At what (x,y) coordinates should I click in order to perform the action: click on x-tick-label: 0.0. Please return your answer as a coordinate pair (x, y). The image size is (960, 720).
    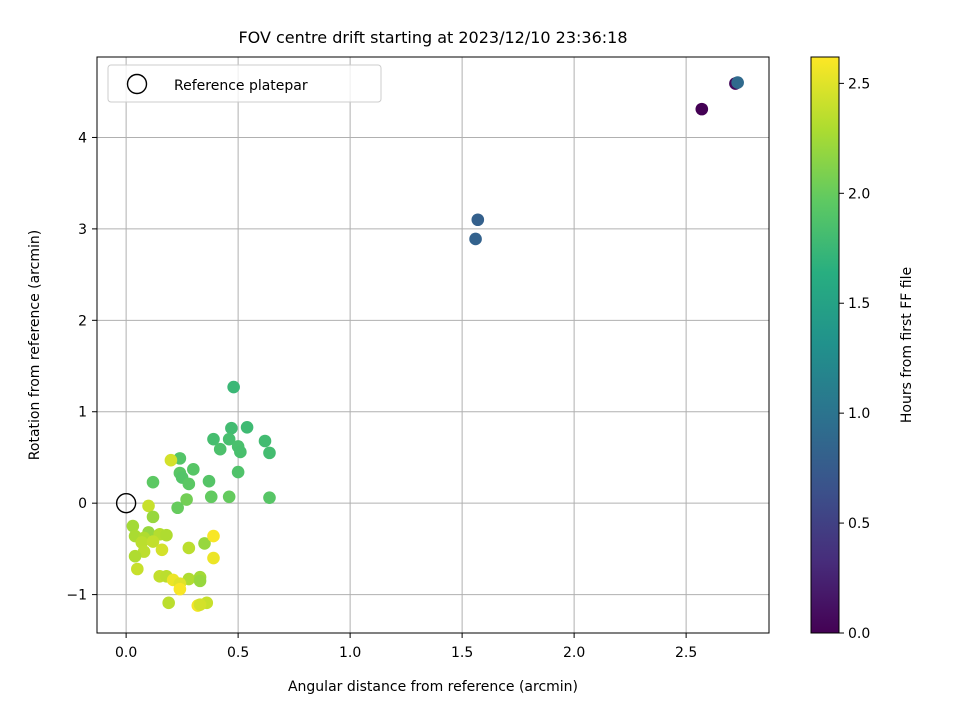
    Looking at the image, I should click on (126, 653).